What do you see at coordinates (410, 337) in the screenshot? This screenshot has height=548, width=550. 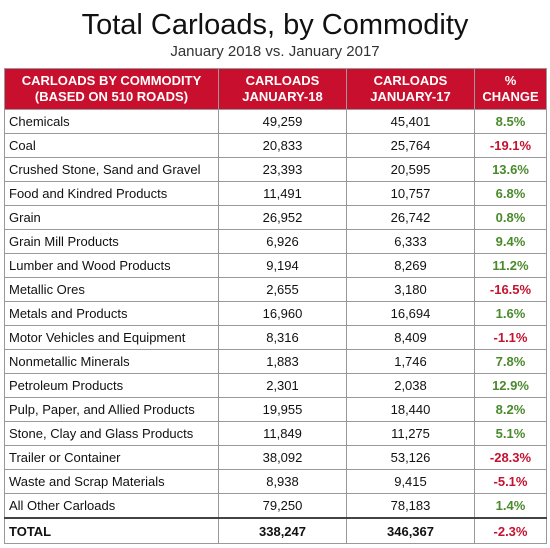 I see `cell: 8,409` at bounding box center [410, 337].